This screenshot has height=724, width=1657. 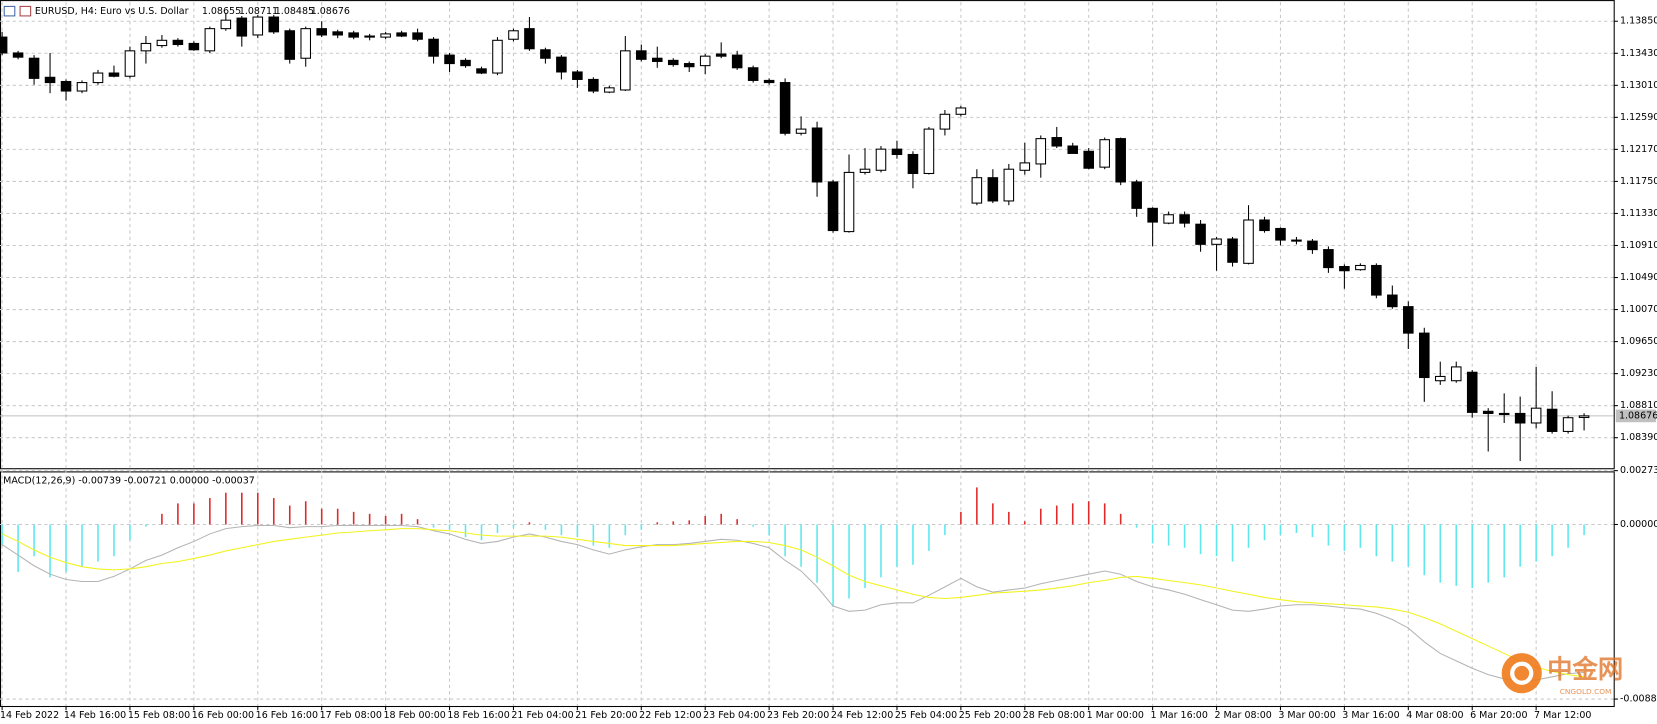 What do you see at coordinates (221, 11) in the screenshot?
I see `header-open: 1.08655` at bounding box center [221, 11].